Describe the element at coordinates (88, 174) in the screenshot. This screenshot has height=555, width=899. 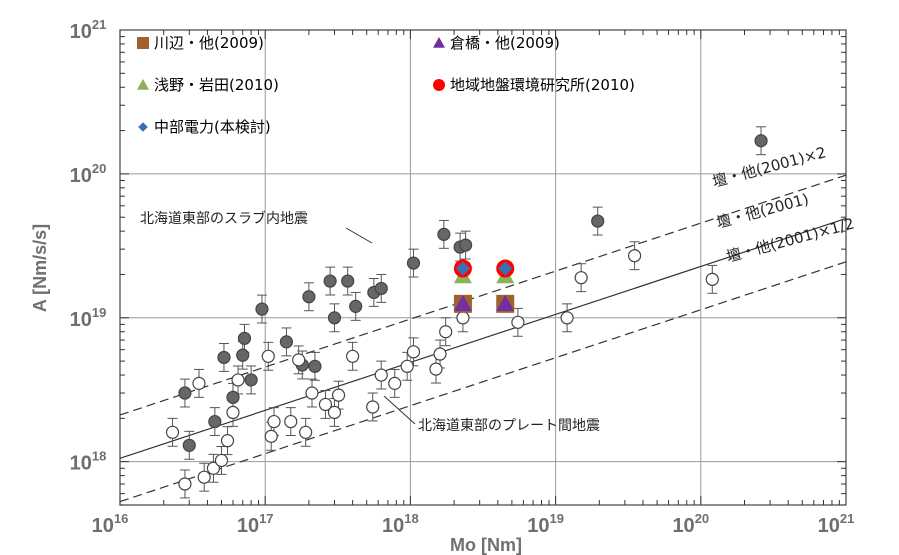
I see `y-tick-label: 1020` at that location.